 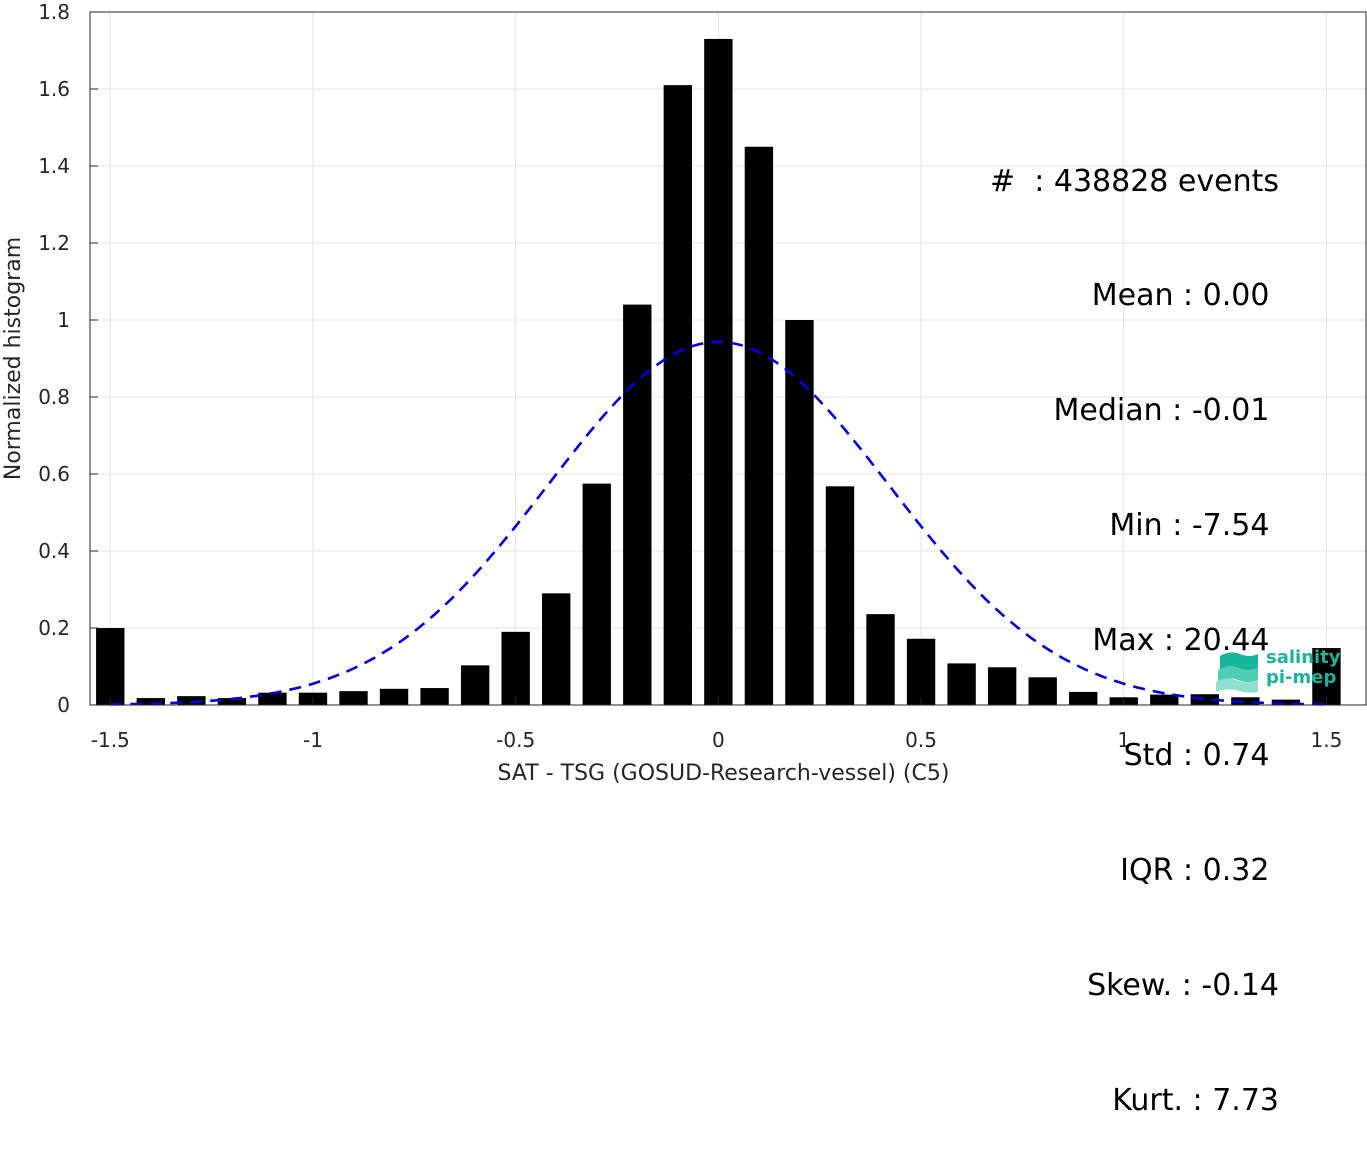 What do you see at coordinates (1195, 1100) in the screenshot?
I see `stat-kurt: Kurt. : 7.73` at bounding box center [1195, 1100].